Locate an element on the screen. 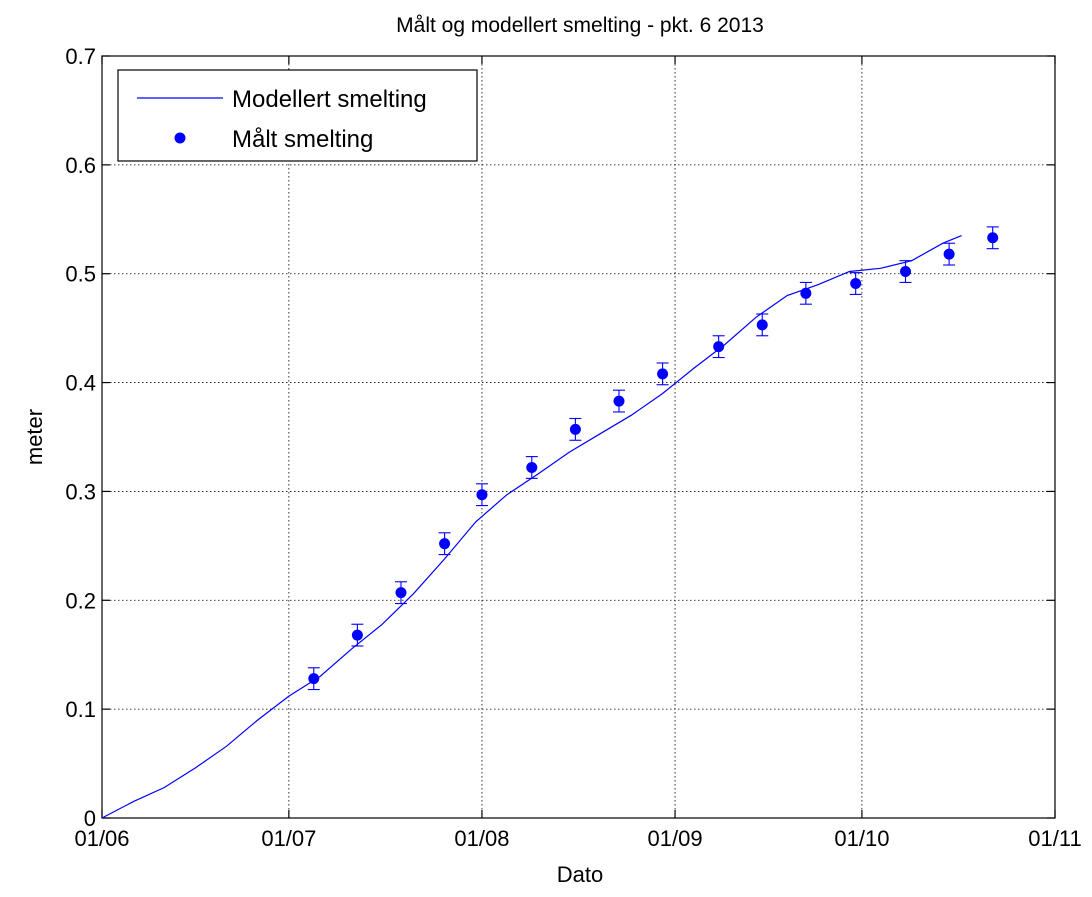 This screenshot has height=897, width=1092. x-tick-label: 01/07 is located at coordinates (288, 838).